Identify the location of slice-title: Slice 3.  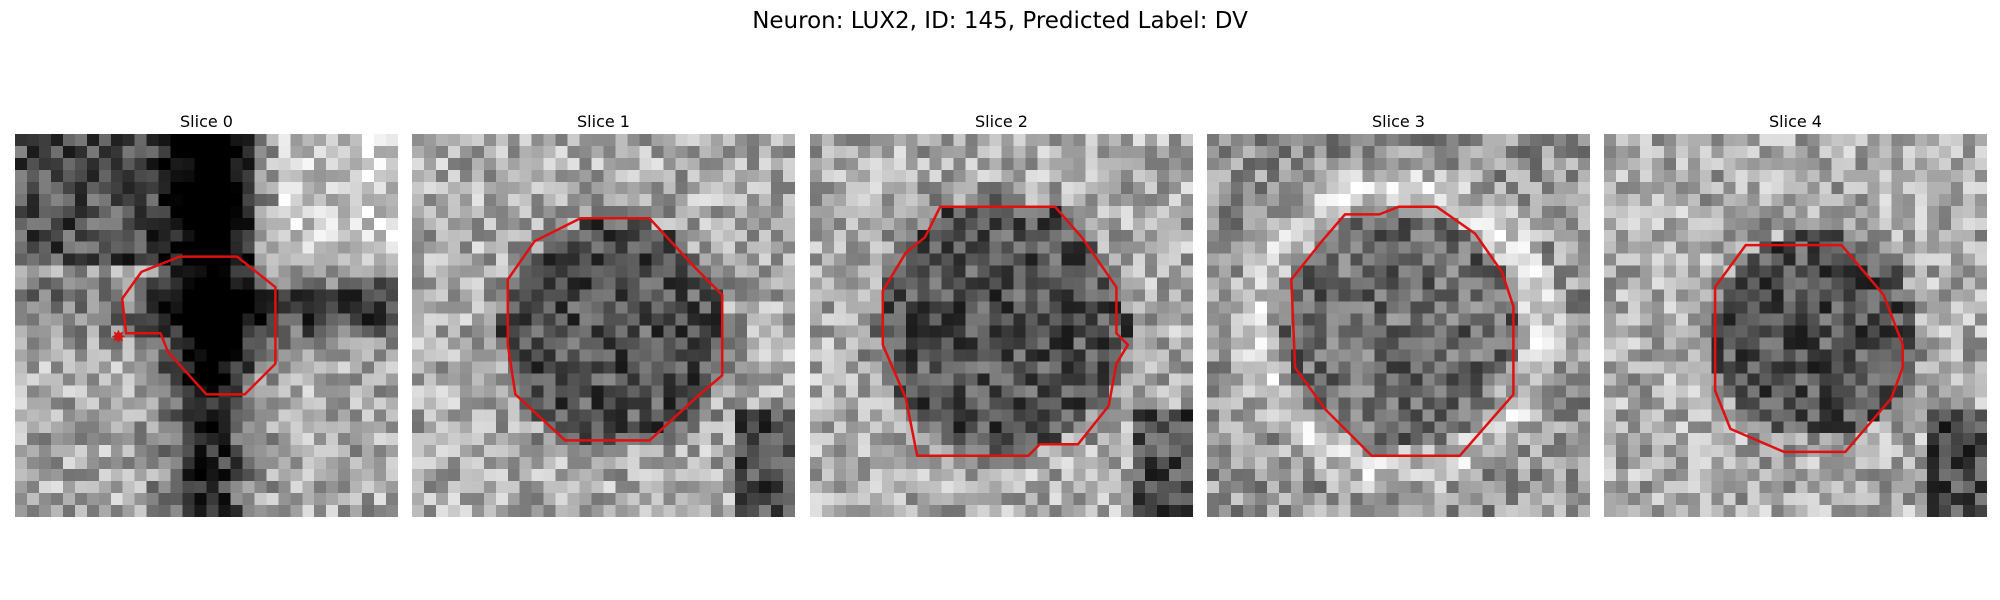
(1398, 121).